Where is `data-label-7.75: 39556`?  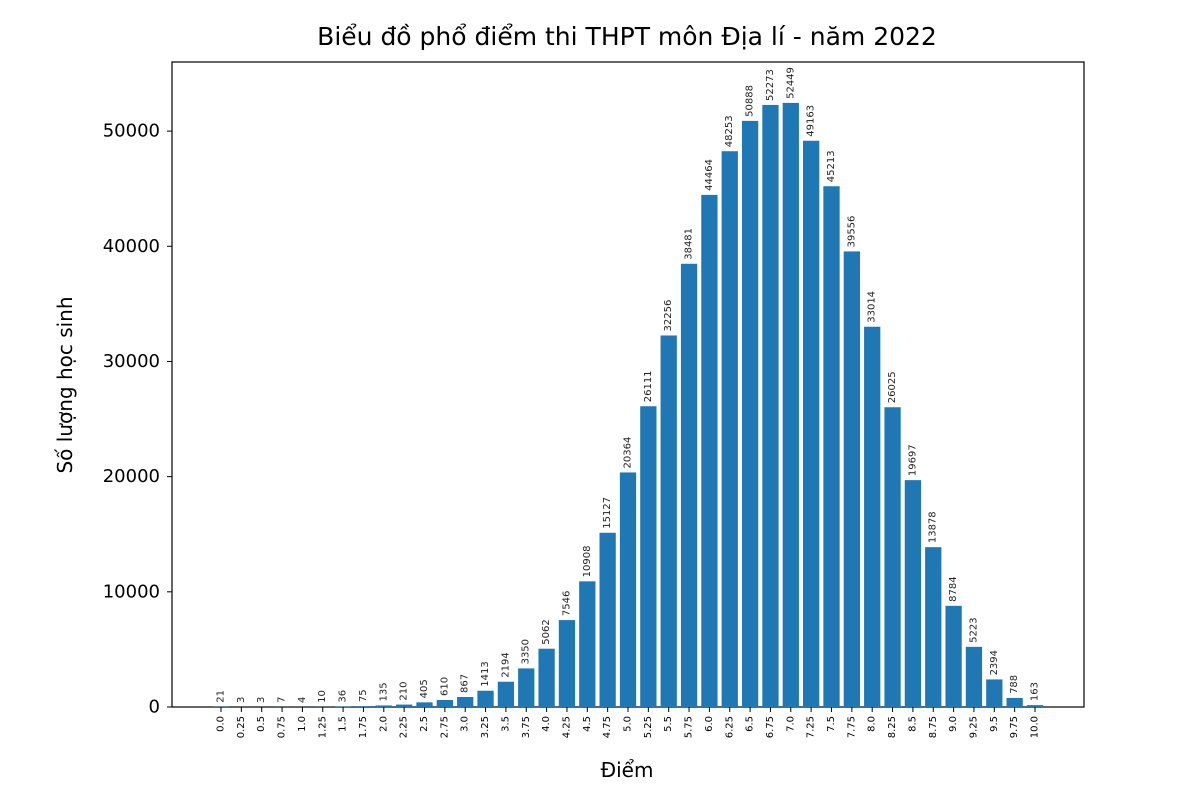
data-label-7.75: 39556 is located at coordinates (851, 232).